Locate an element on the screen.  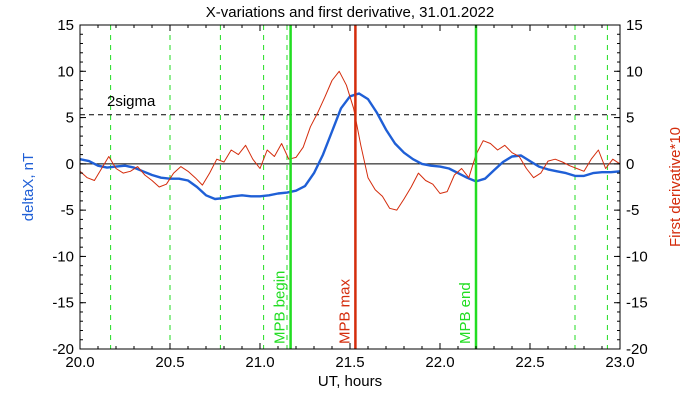
y-tick-label-left: -5 is located at coordinates (67, 210).